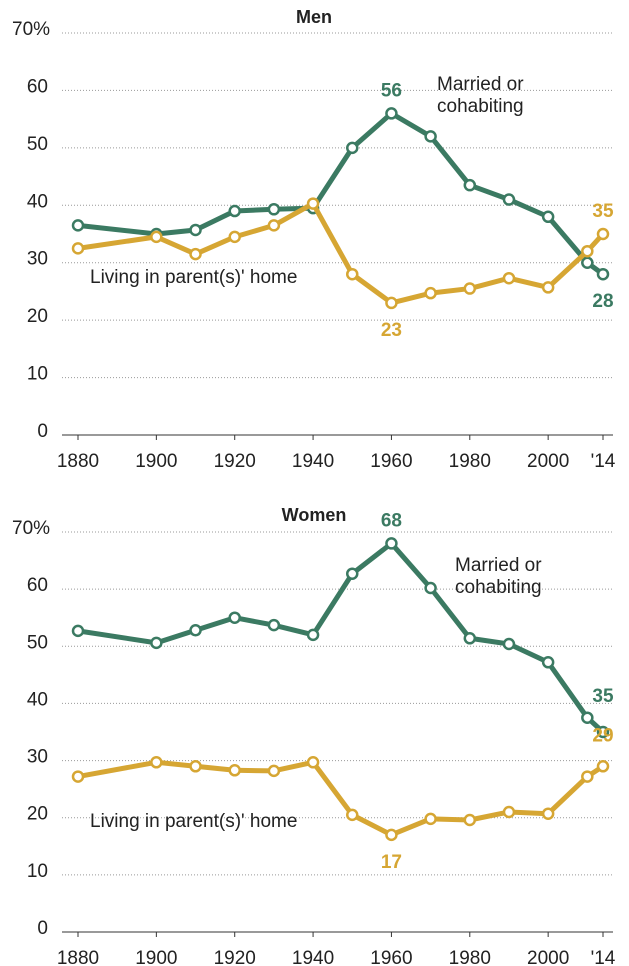 This screenshot has height=966, width=629. What do you see at coordinates (391, 520) in the screenshot?
I see `data-label: 68` at bounding box center [391, 520].